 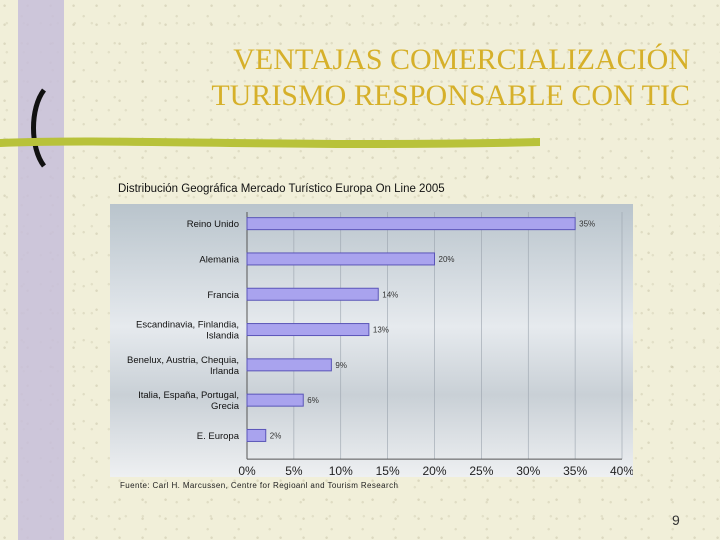 What do you see at coordinates (313, 400) in the screenshot?
I see `data-label: 6%` at bounding box center [313, 400].